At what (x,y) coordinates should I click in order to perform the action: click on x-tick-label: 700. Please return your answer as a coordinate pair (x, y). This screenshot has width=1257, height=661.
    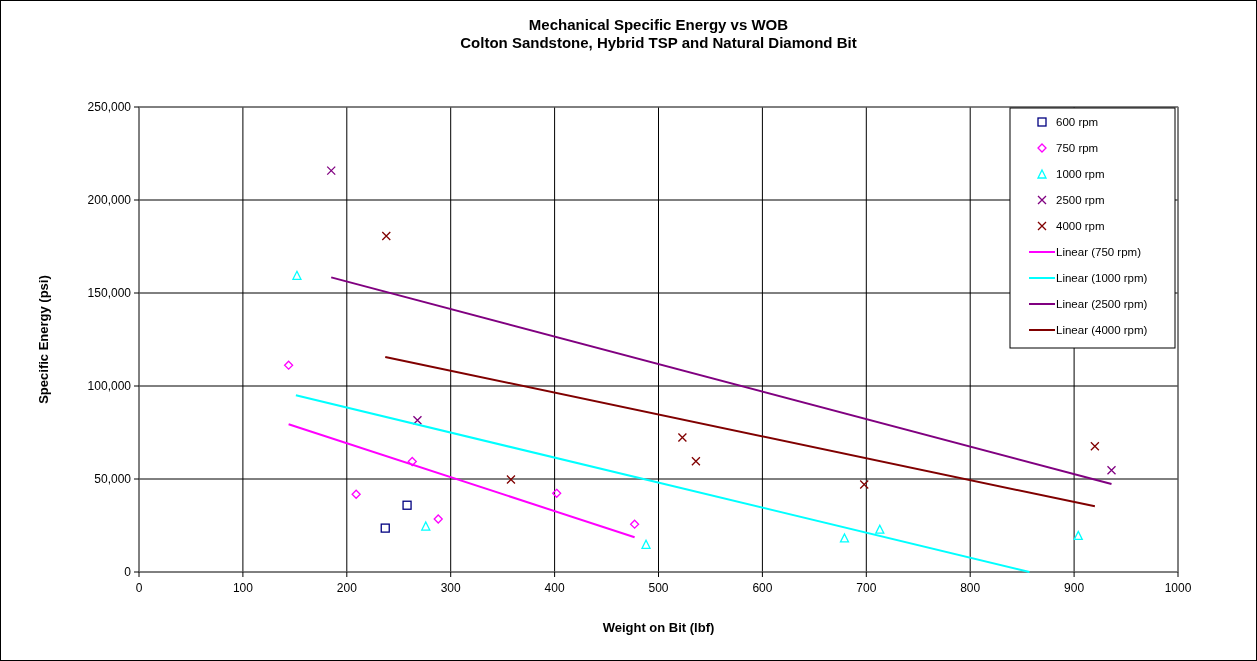
    Looking at the image, I should click on (866, 588).